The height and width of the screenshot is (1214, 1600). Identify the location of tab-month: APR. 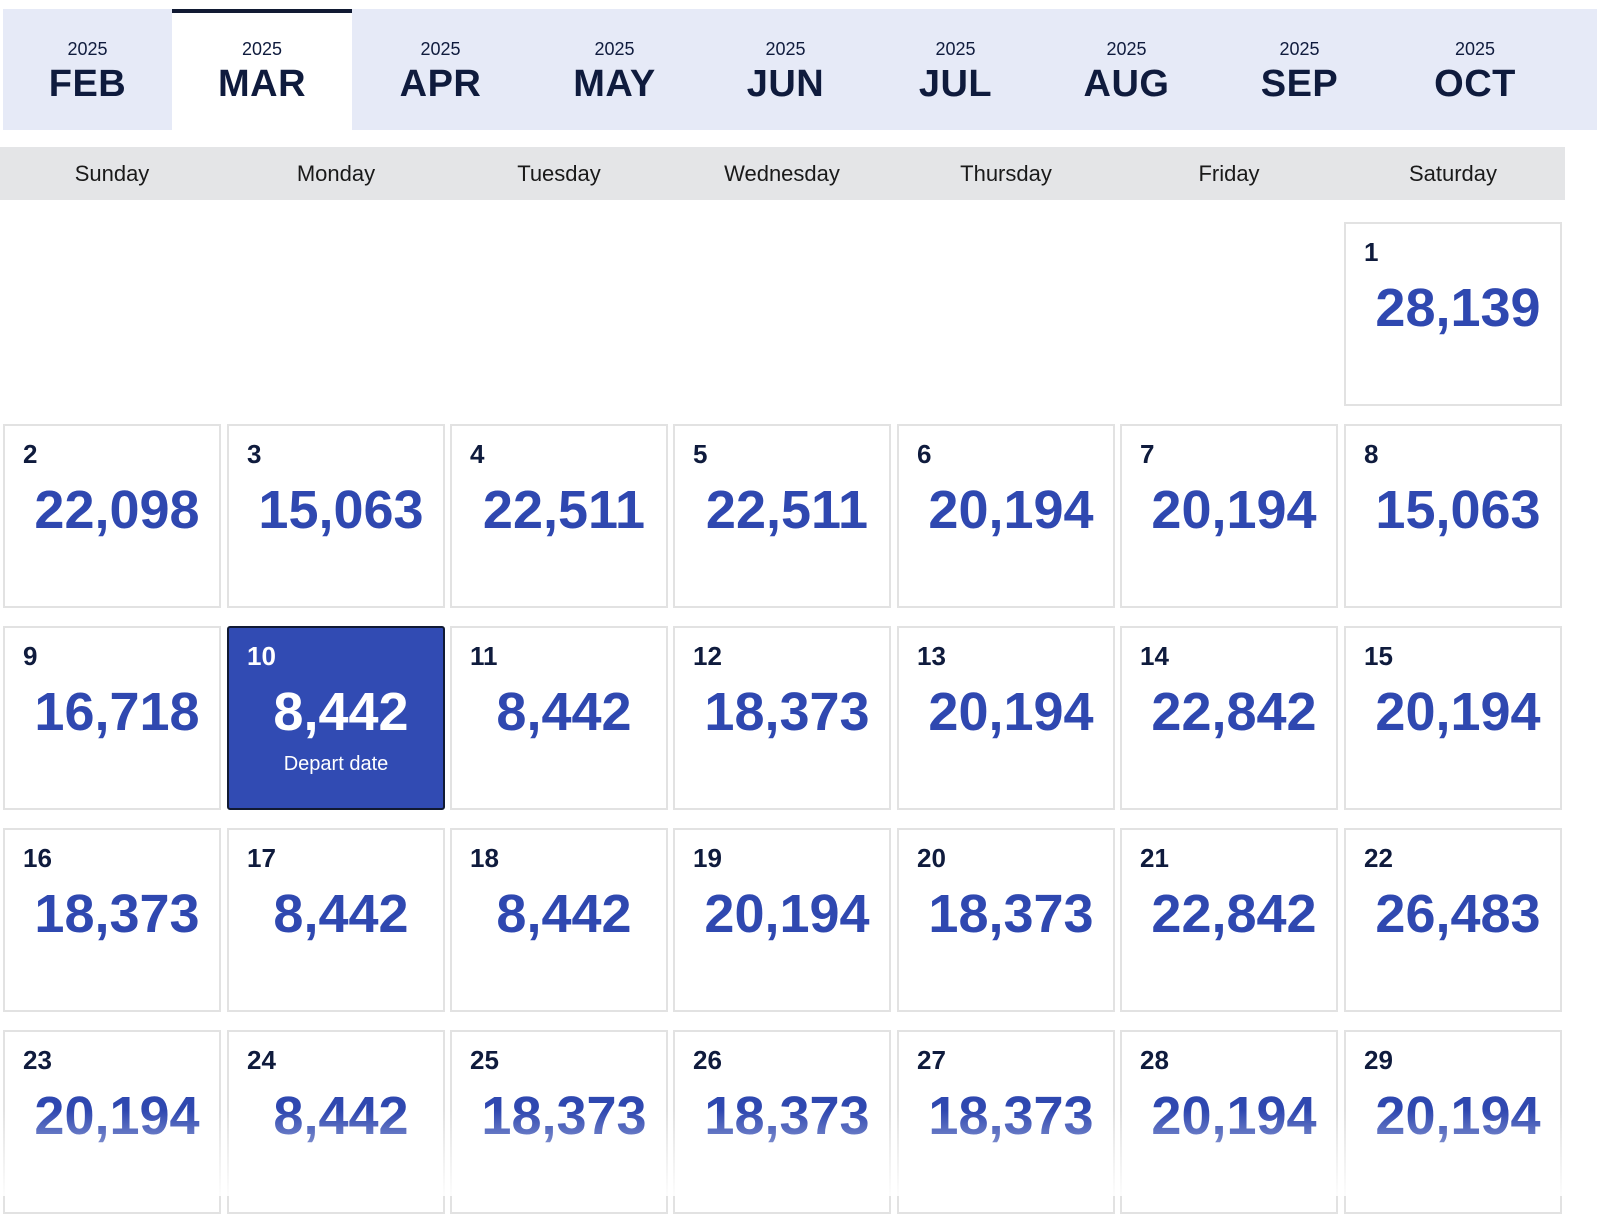
(440, 84).